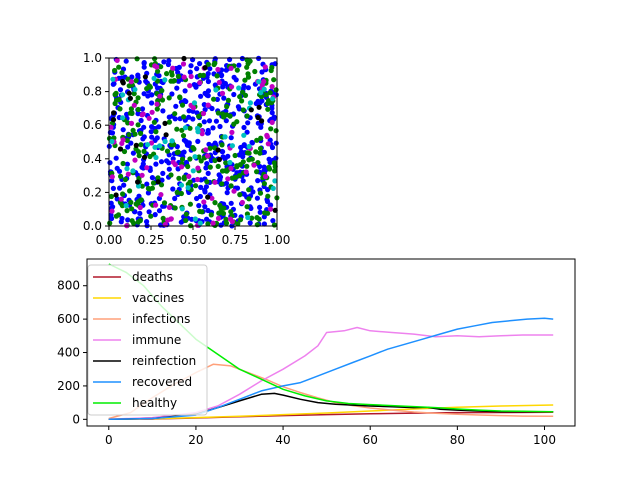  I want to click on scatter-x-axis: 0.00 0.25 0.50 0.75 1.00, so click(193, 236).